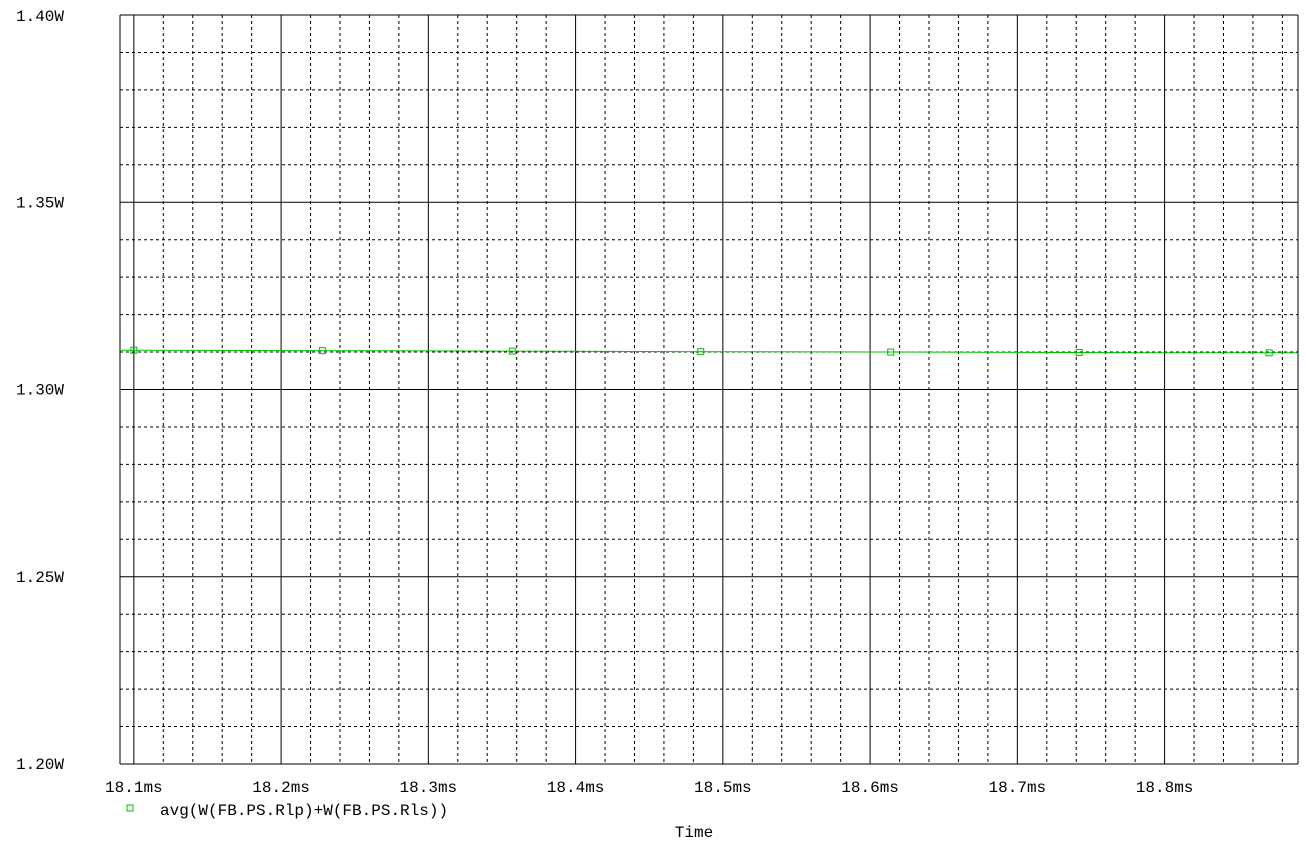 Image resolution: width=1306 pixels, height=845 pixels. What do you see at coordinates (304, 811) in the screenshot?
I see `legend-label: avg(W(FB.PS.Rlp)+W(FB.PS.Rls))` at bounding box center [304, 811].